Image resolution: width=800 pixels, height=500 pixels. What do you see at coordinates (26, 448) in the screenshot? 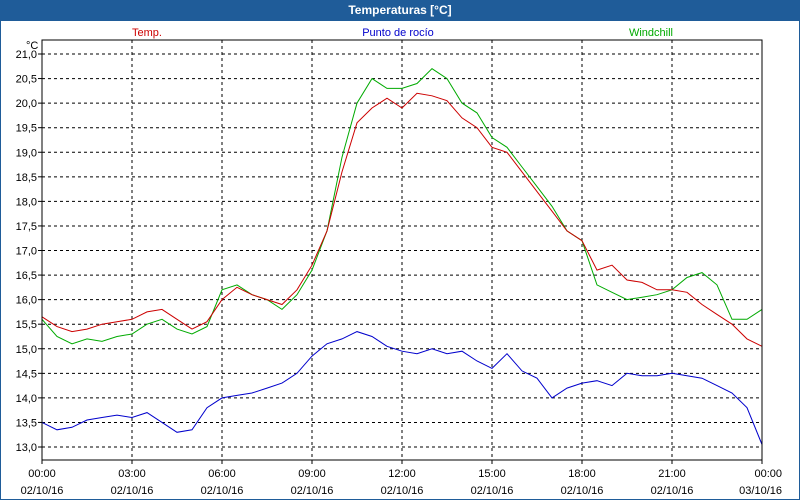
I see `y-tick-label: 13,0` at bounding box center [26, 448].